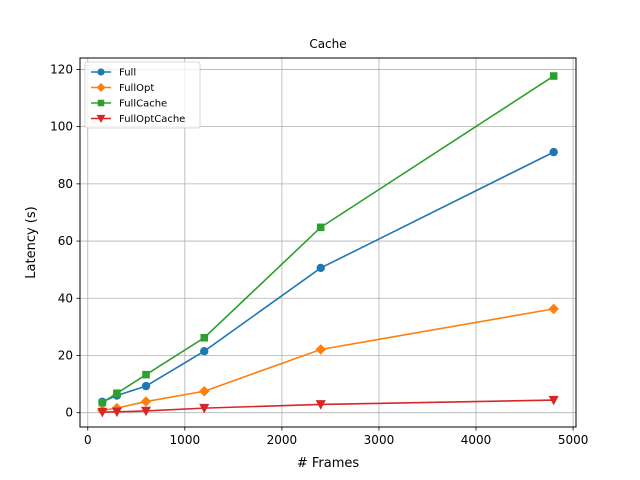 Image resolution: width=640 pixels, height=480 pixels. Describe the element at coordinates (61, 127) in the screenshot. I see `y-tick-label: 100` at that location.